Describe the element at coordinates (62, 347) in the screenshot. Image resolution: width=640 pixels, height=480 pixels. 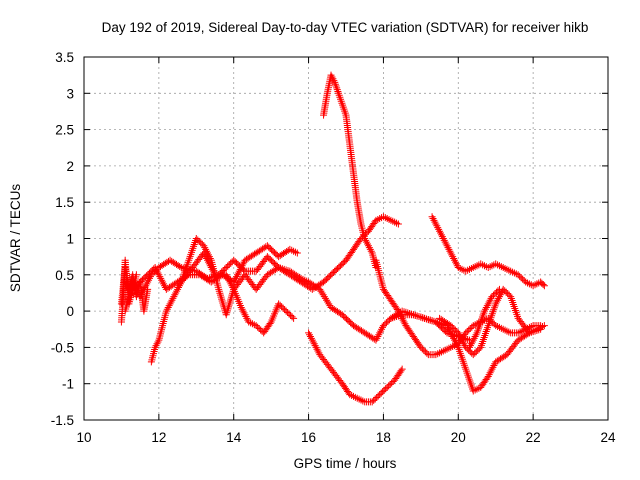
I see `y-tick-label: -0.5` at that location.